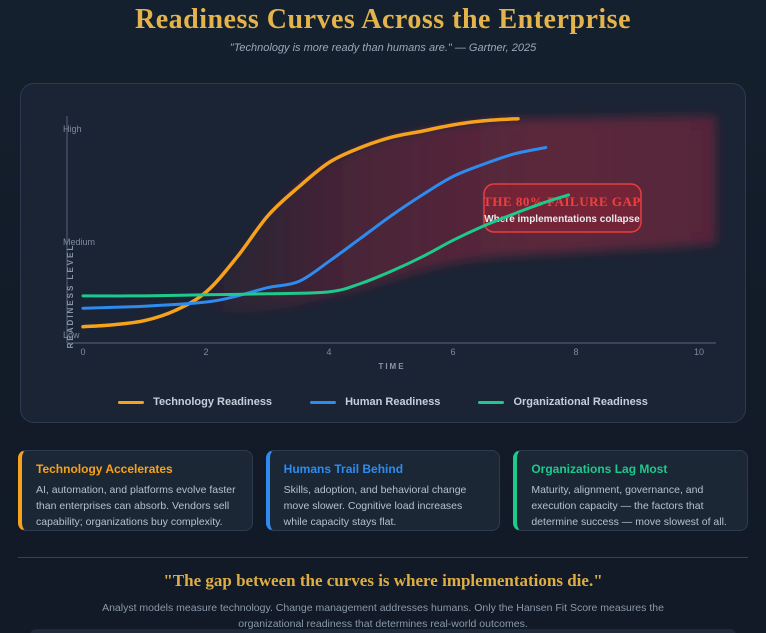 The height and width of the screenshot is (633, 766). What do you see at coordinates (72, 129) in the screenshot?
I see `y-tick-high: High` at bounding box center [72, 129].